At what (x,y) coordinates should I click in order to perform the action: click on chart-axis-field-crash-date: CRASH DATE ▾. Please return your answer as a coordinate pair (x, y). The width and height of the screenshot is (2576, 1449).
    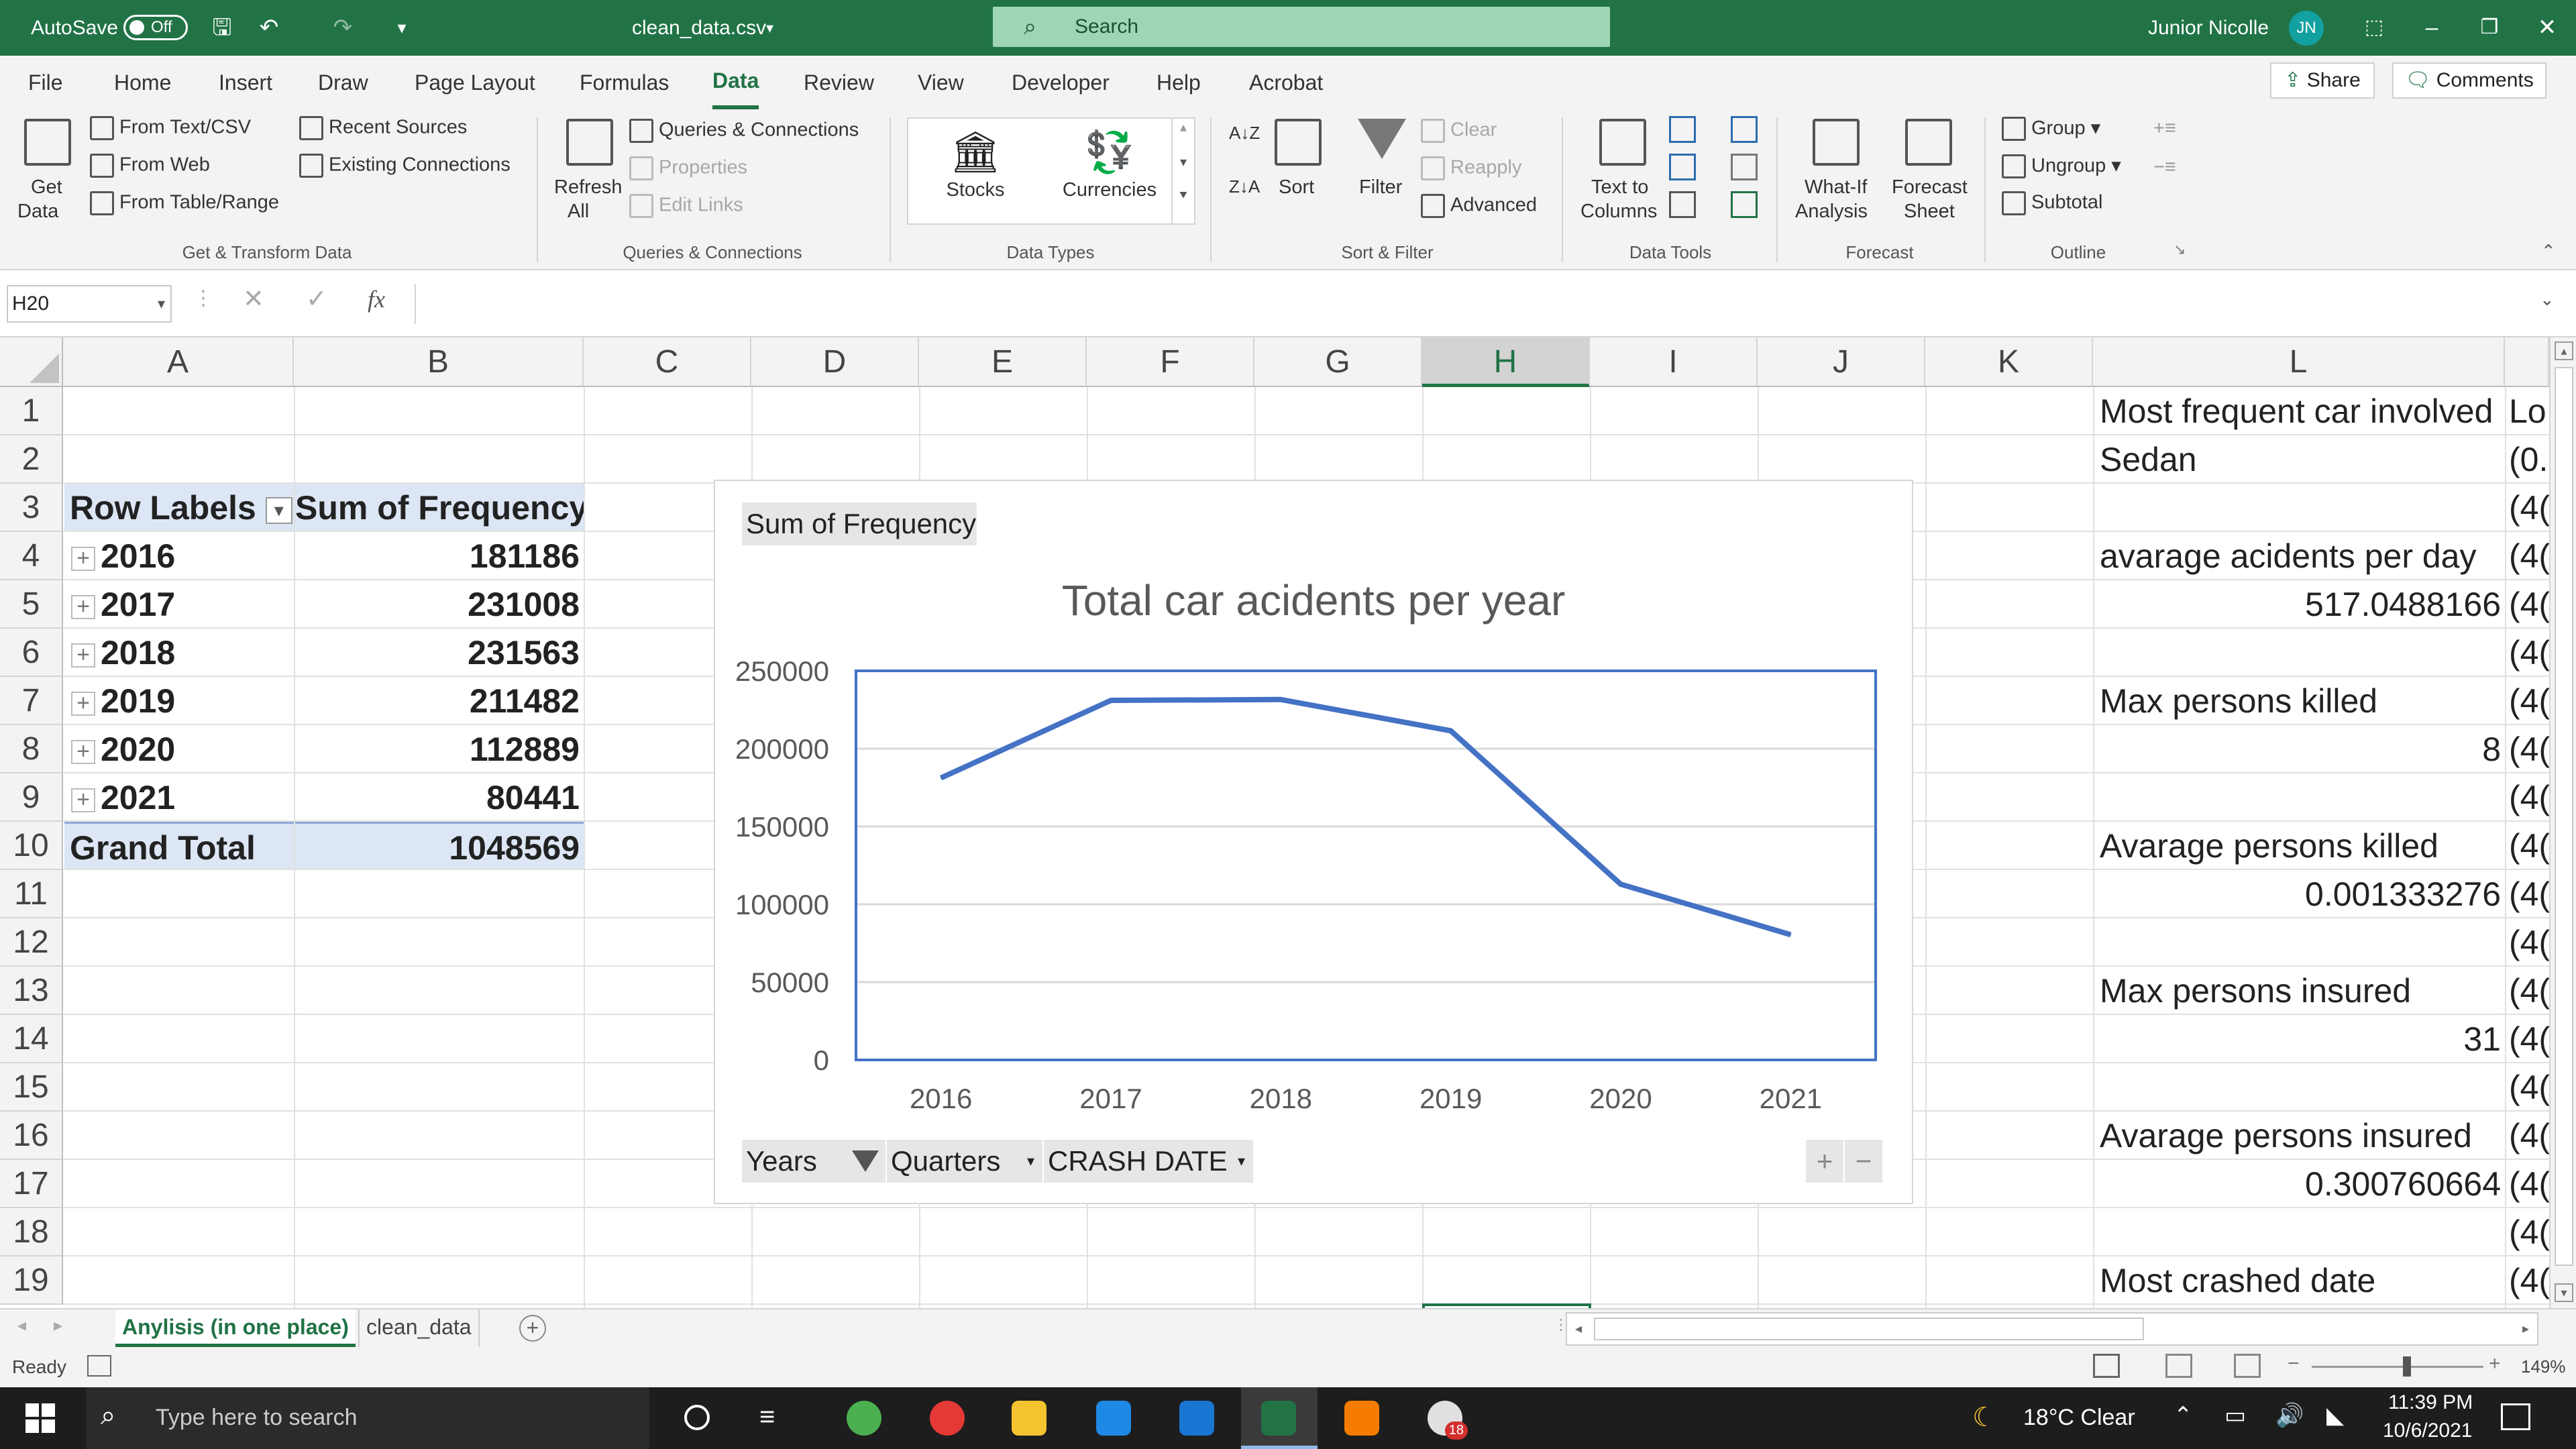
    Looking at the image, I should click on (1148, 1161).